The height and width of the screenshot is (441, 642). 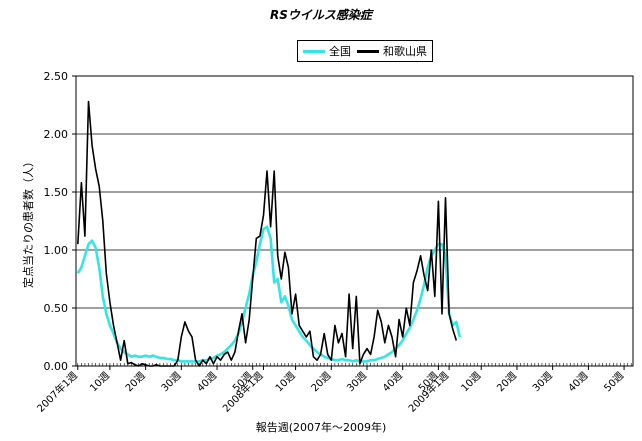 What do you see at coordinates (340, 51) in the screenshot?
I see `legend-label-national: 全国` at bounding box center [340, 51].